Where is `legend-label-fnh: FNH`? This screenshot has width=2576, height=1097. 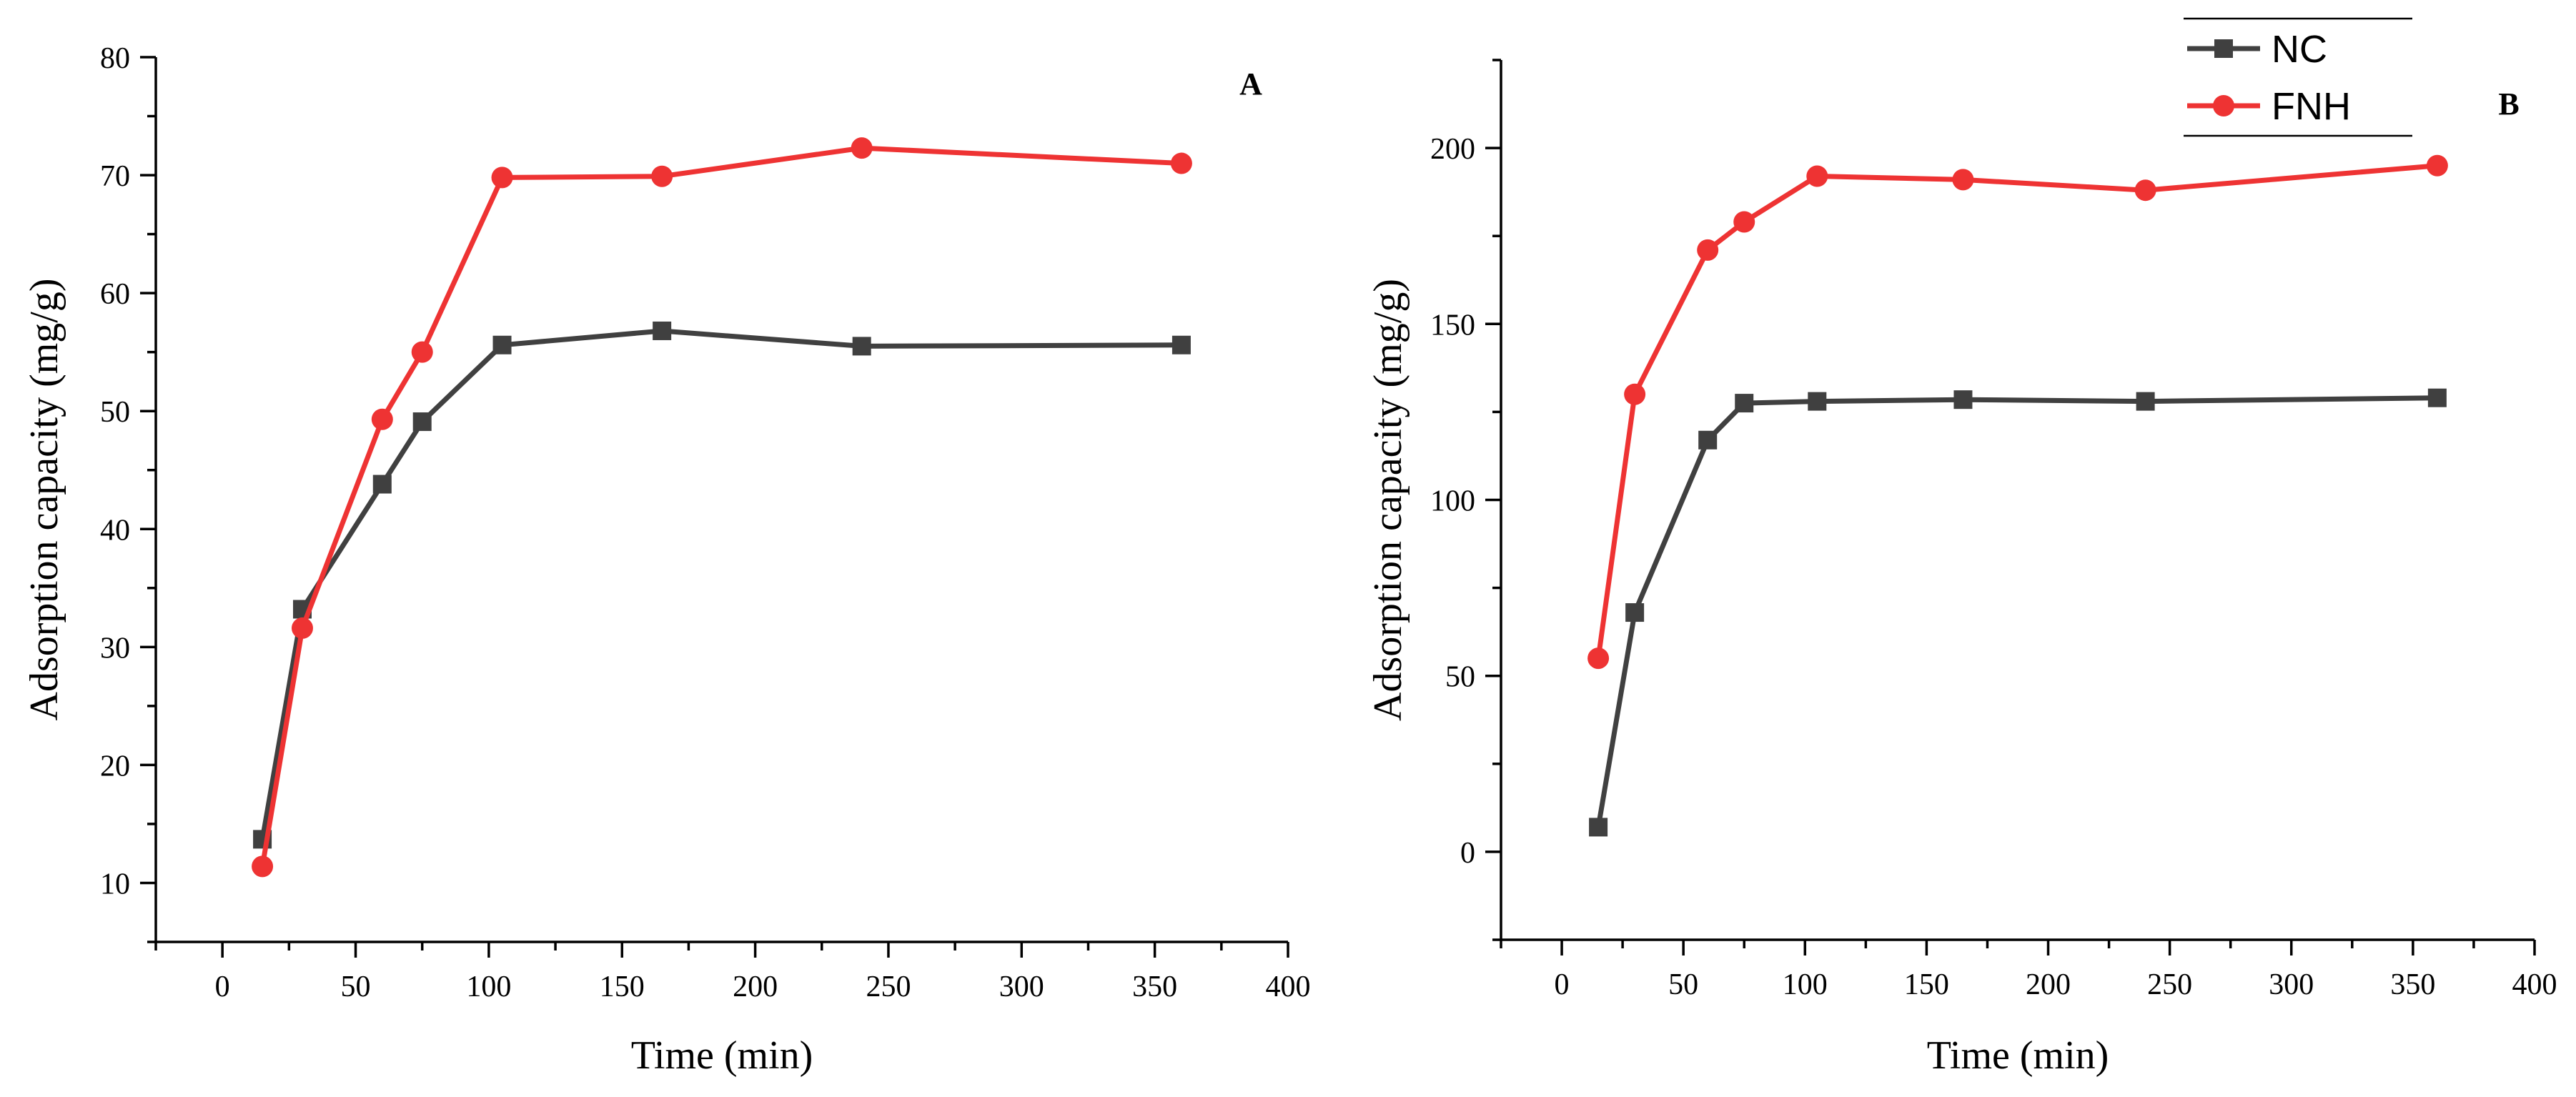
legend-label-fnh: FNH is located at coordinates (2312, 106).